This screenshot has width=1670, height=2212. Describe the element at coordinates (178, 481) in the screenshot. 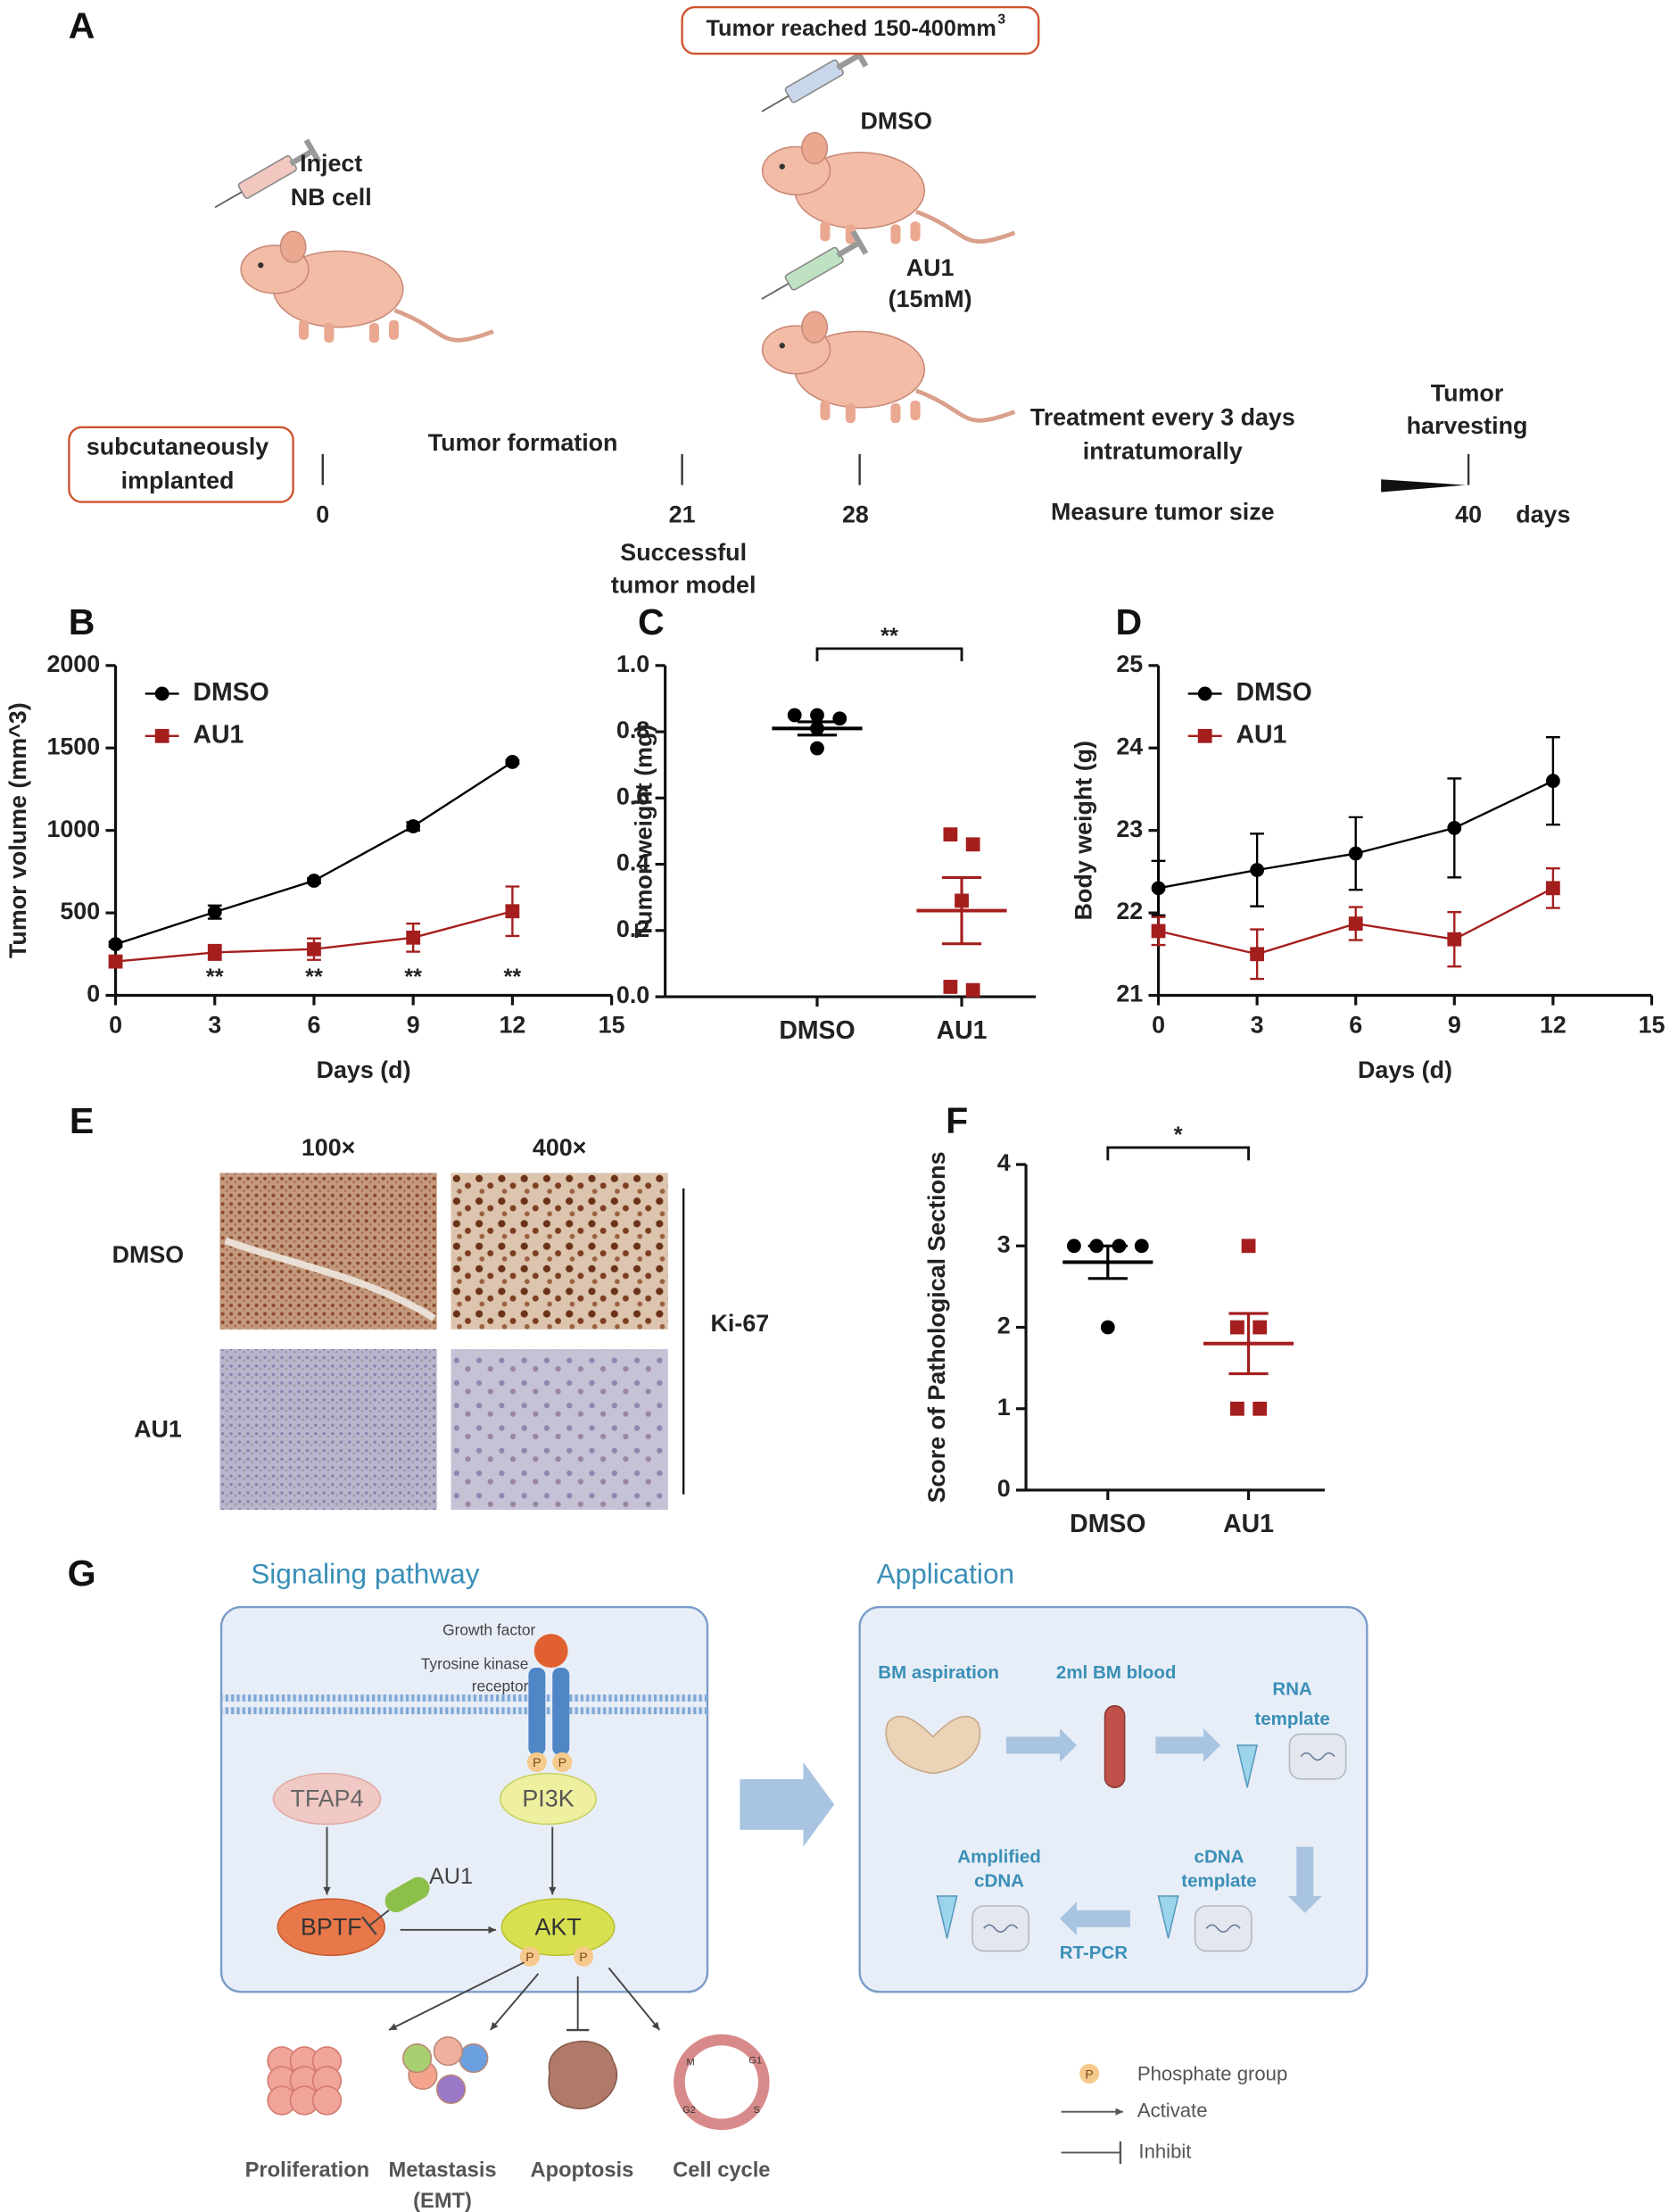

I see `label: implanted` at that location.